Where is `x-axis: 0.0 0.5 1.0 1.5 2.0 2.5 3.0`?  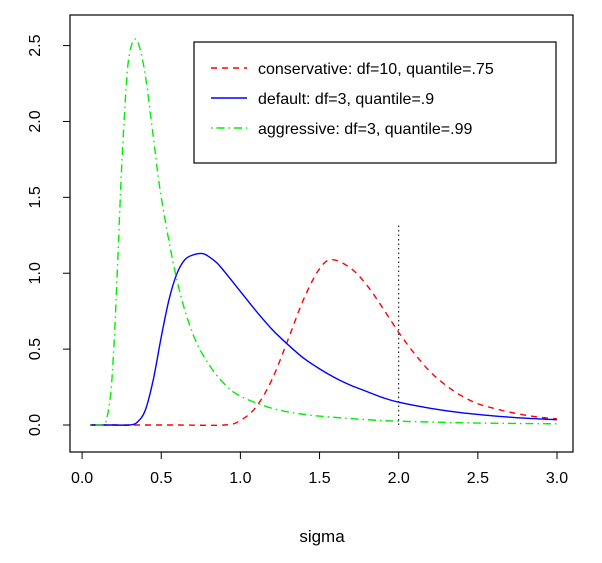 x-axis: 0.0 0.5 1.0 1.5 2.0 2.5 3.0 is located at coordinates (319, 469).